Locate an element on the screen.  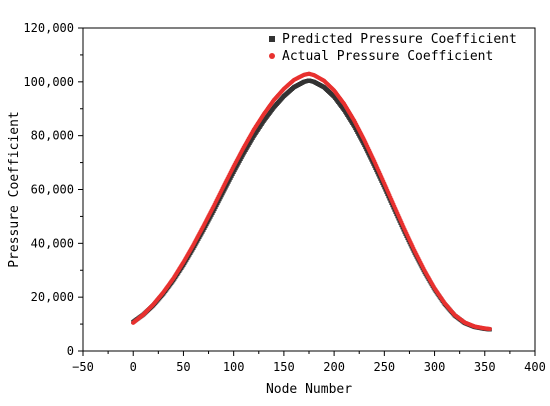
y-tick-label: 60,000 is located at coordinates (52, 190).